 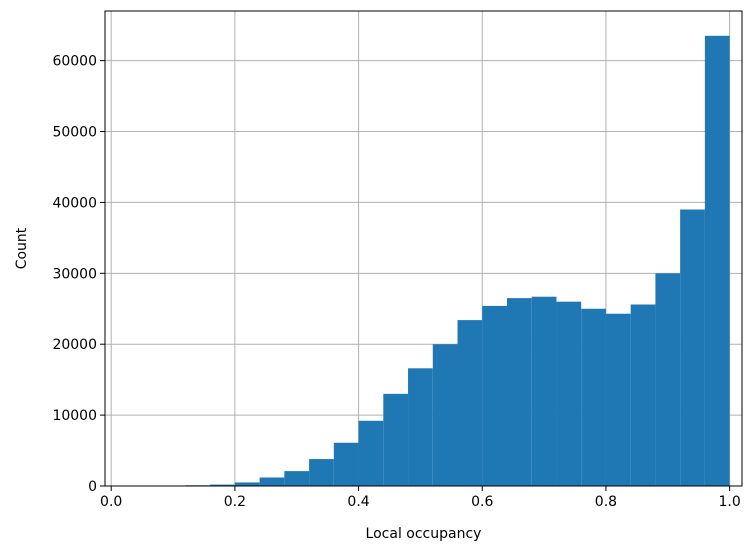 I want to click on x-tick-label: 0.4, so click(x=358, y=502).